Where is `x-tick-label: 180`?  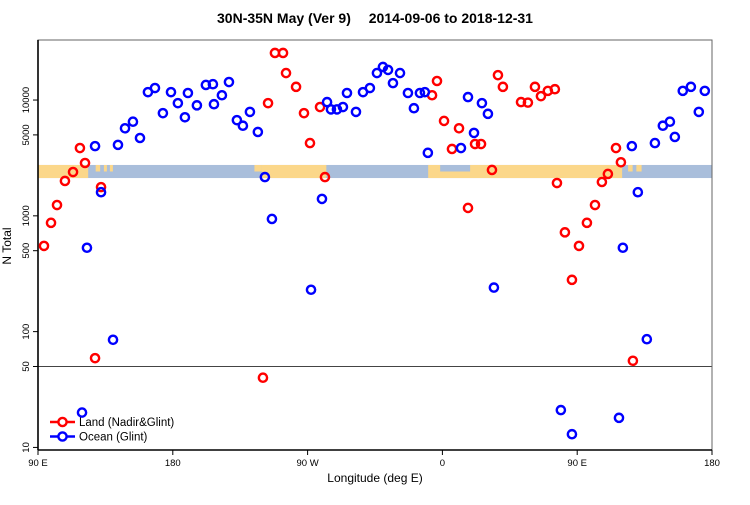
x-tick-label: 180 is located at coordinates (173, 463).